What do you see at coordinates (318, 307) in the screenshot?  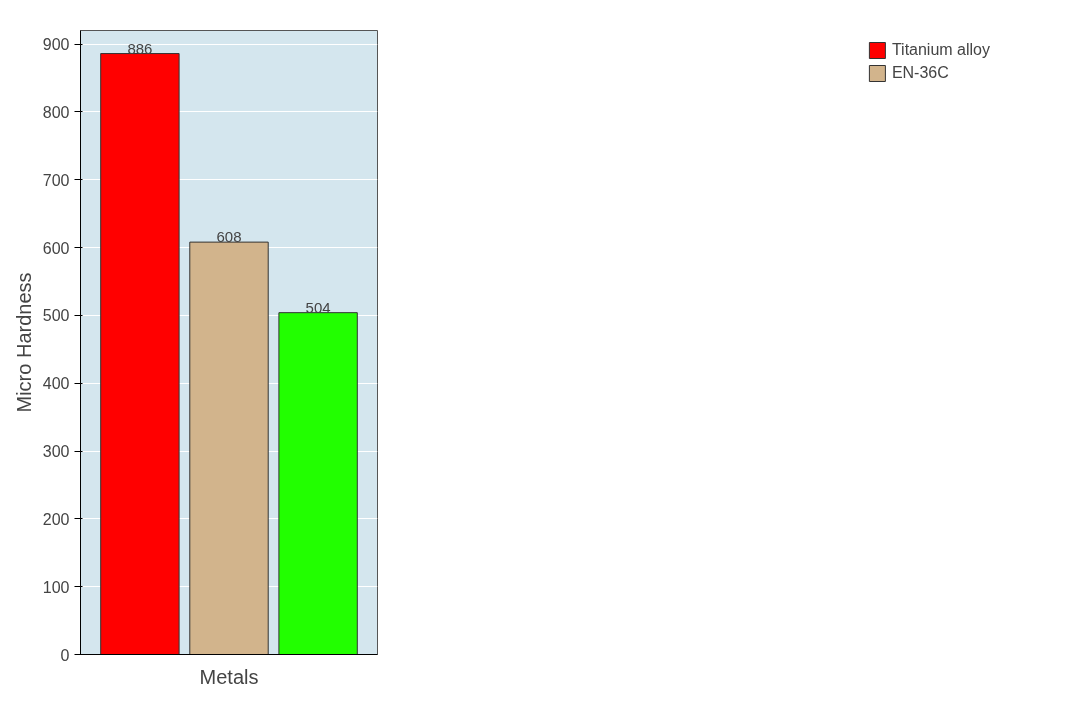 I see `data-label: 504` at bounding box center [318, 307].